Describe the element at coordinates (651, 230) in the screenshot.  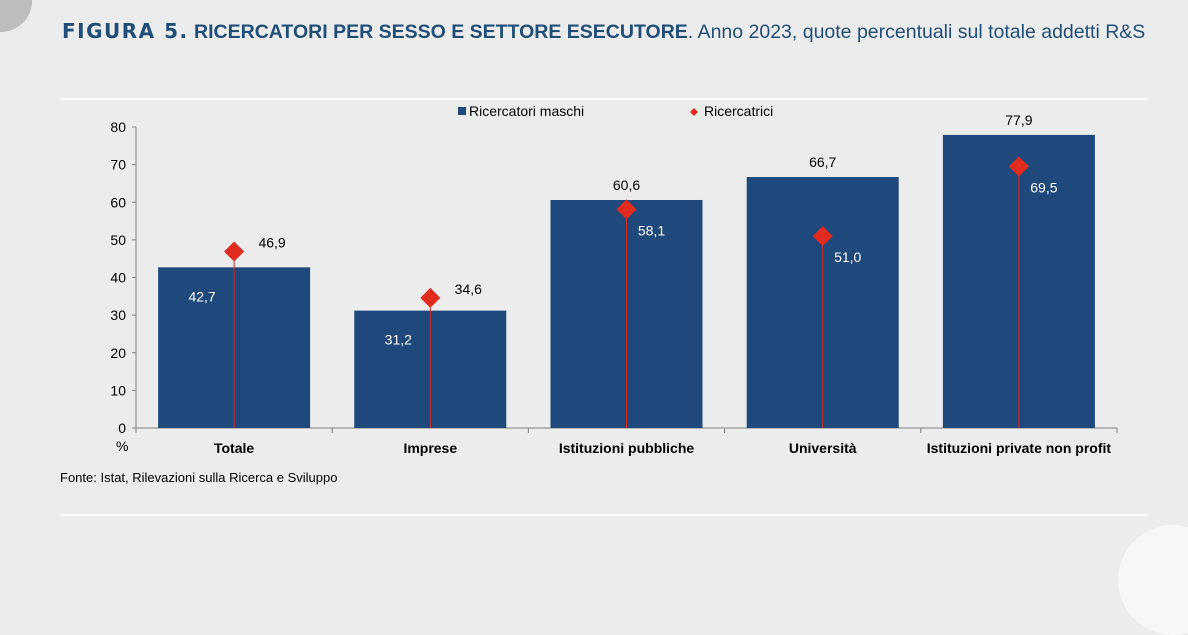
I see `marker-value-label: 58,1` at that location.